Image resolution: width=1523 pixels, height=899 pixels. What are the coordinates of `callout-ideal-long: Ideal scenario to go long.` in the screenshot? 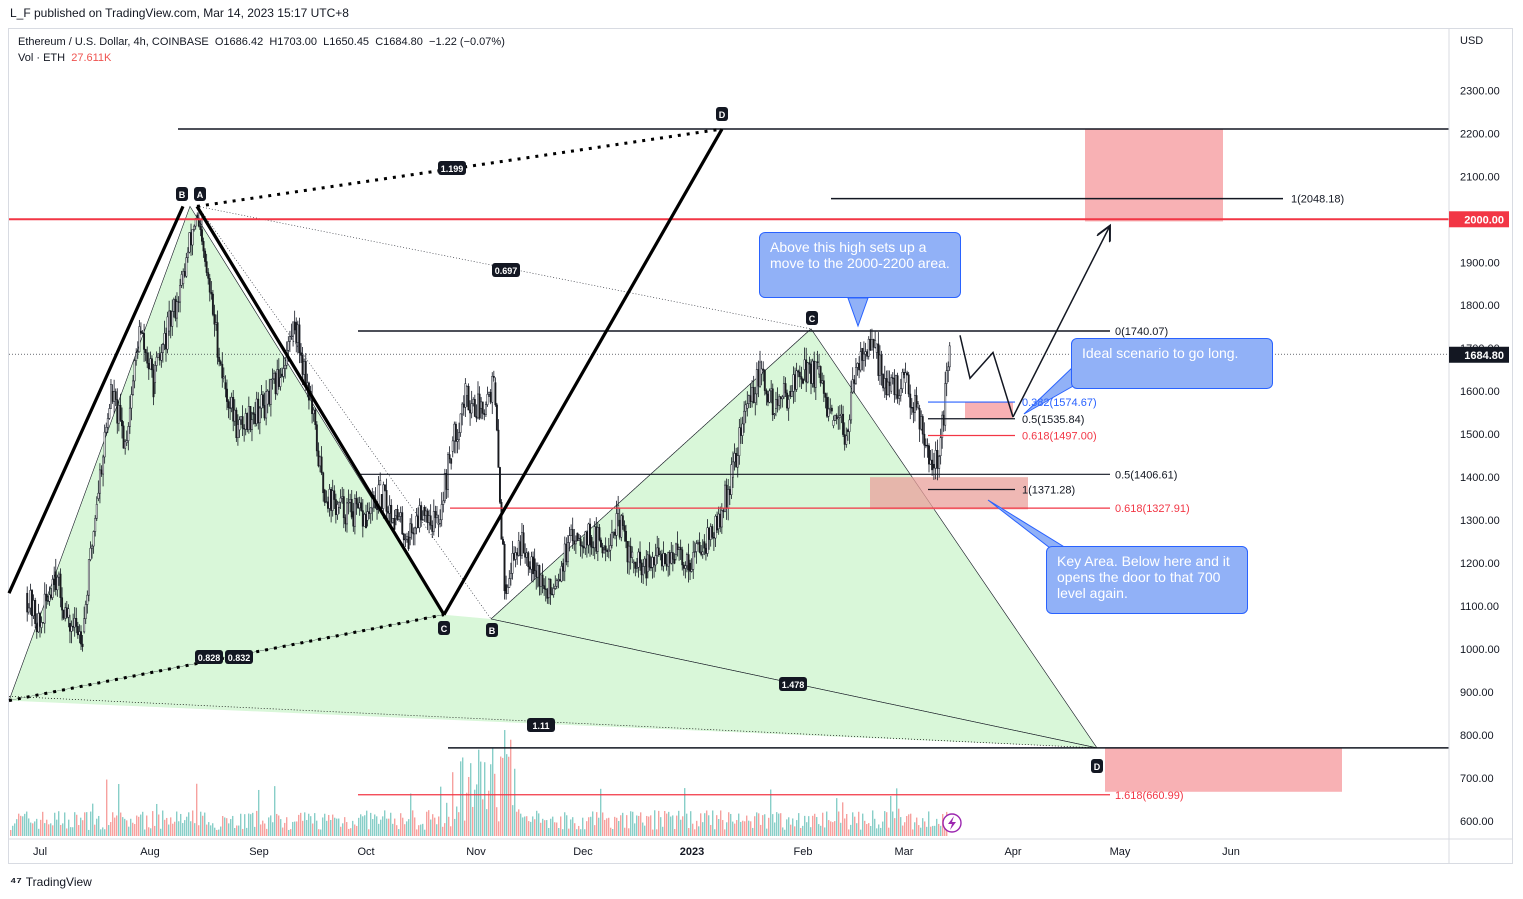 It's located at (1172, 363).